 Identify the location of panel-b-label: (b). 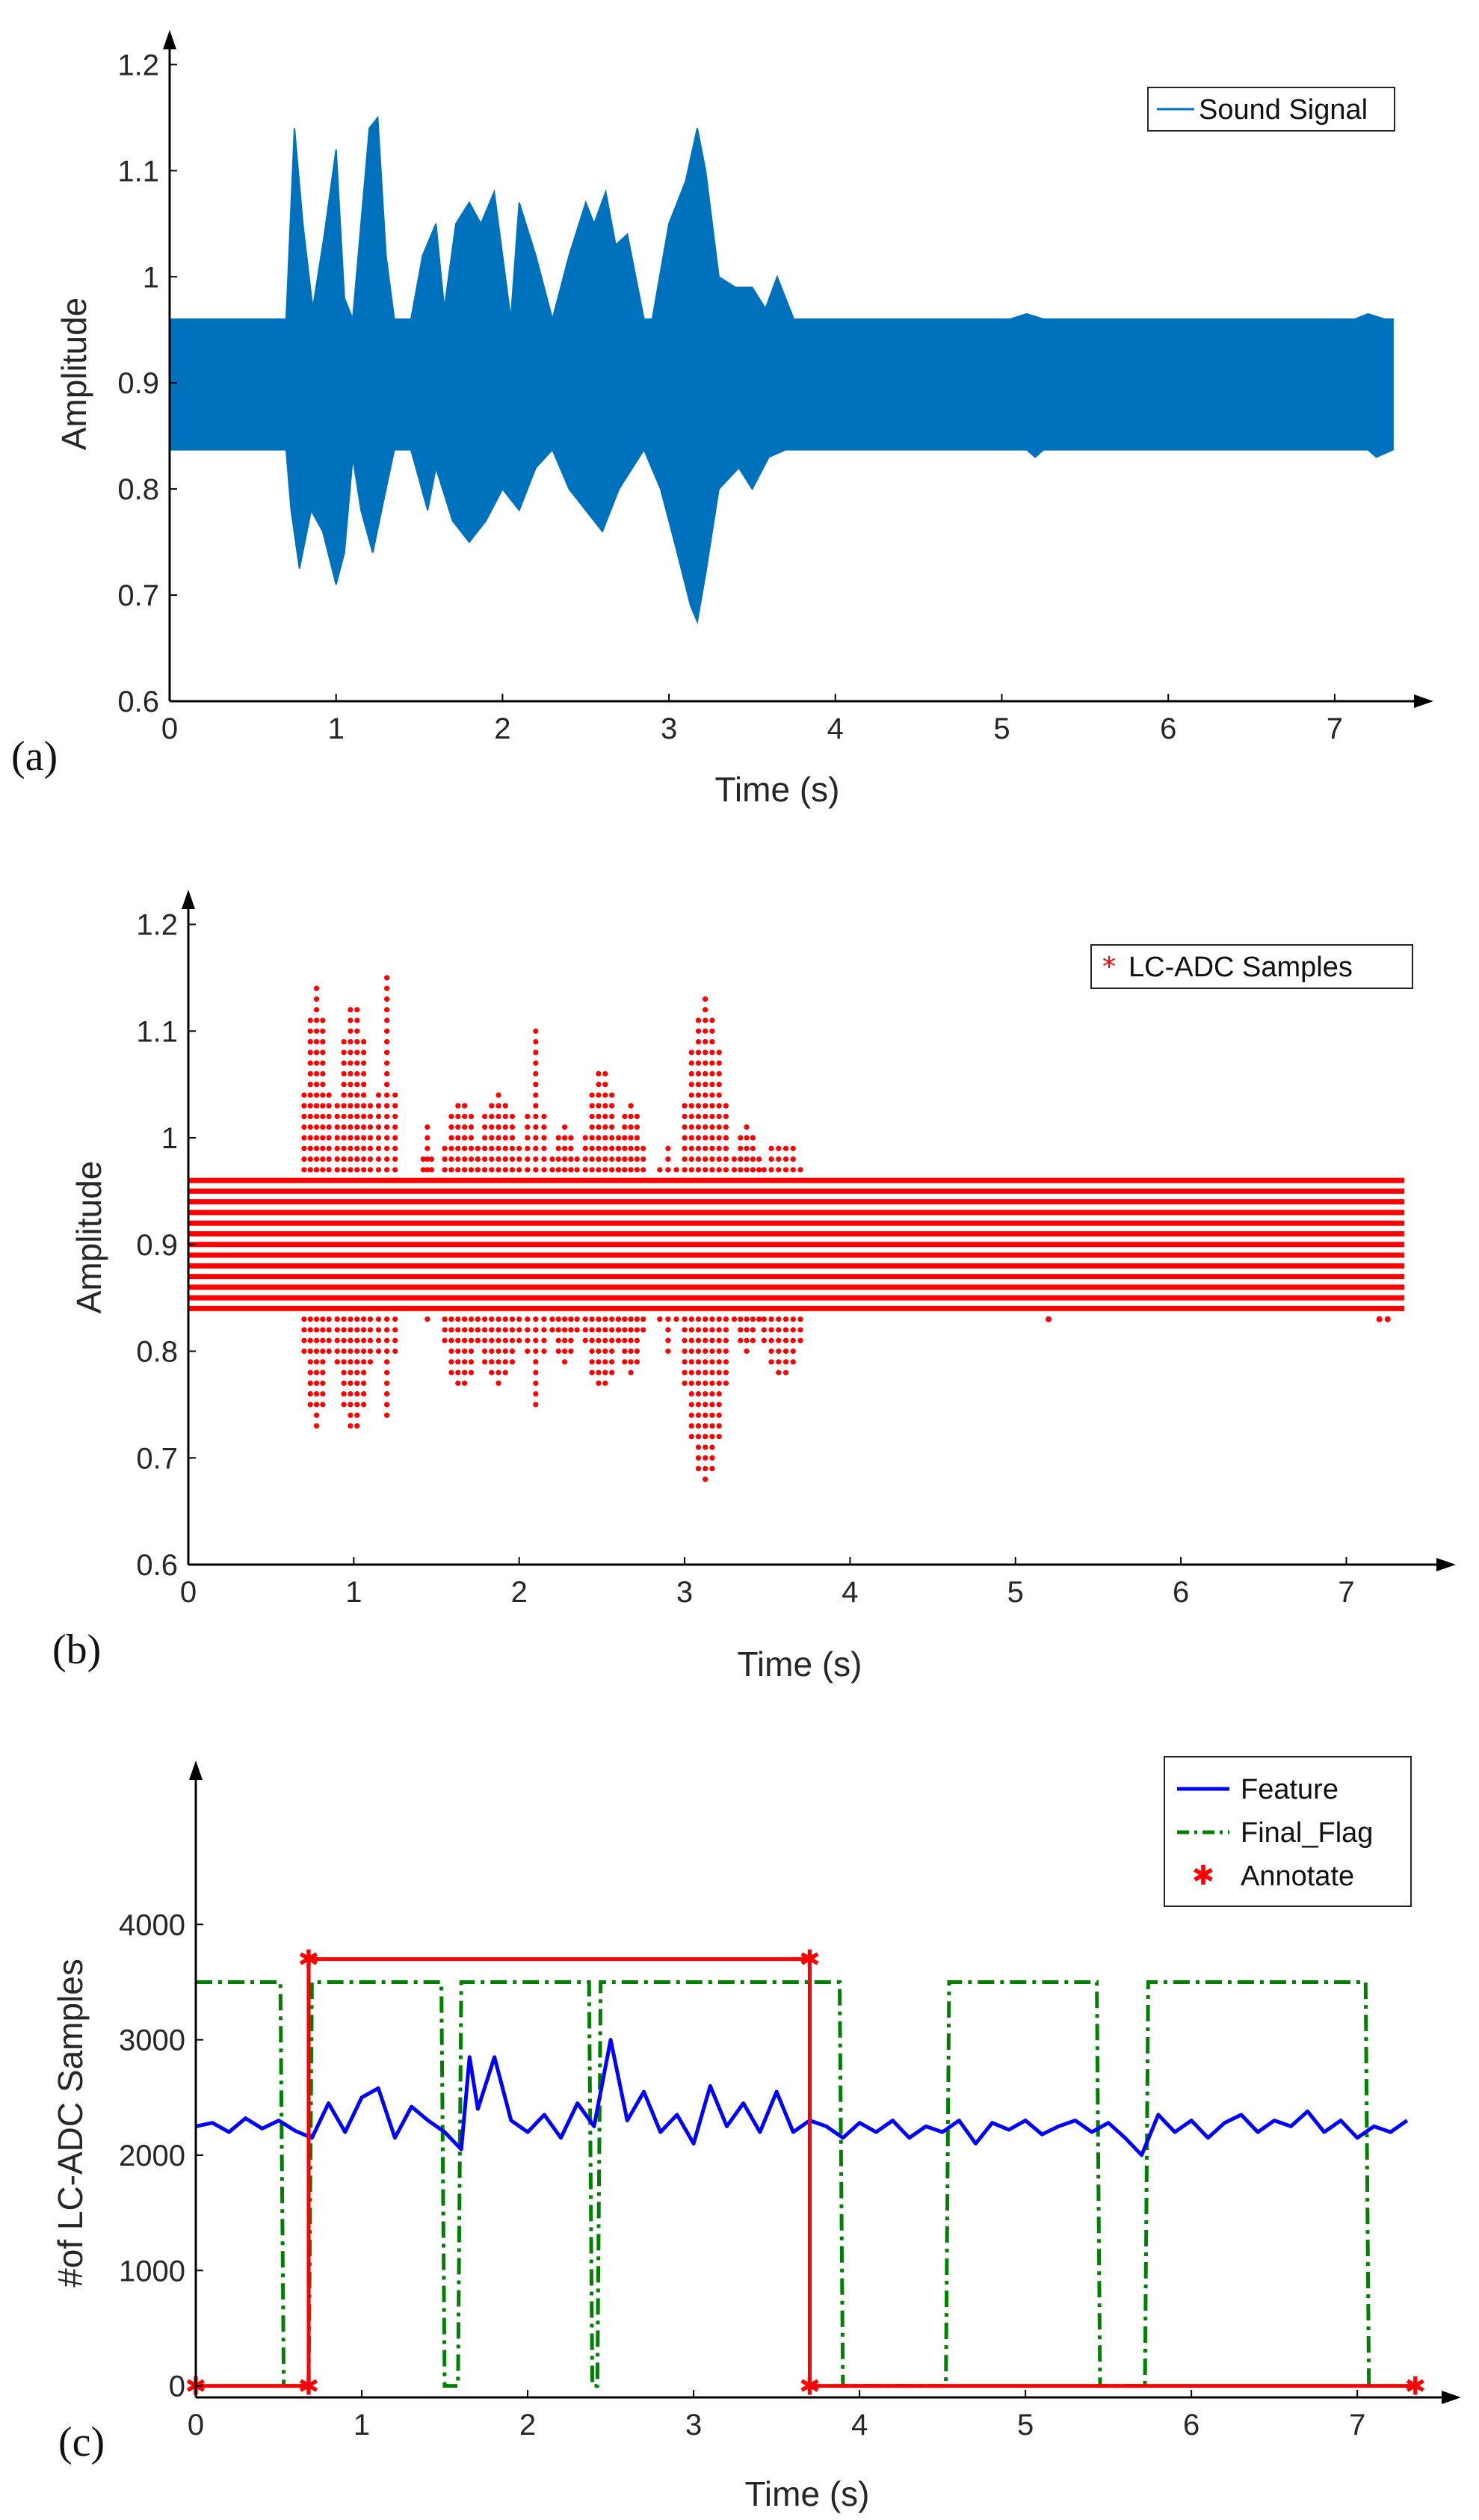
(76, 1650).